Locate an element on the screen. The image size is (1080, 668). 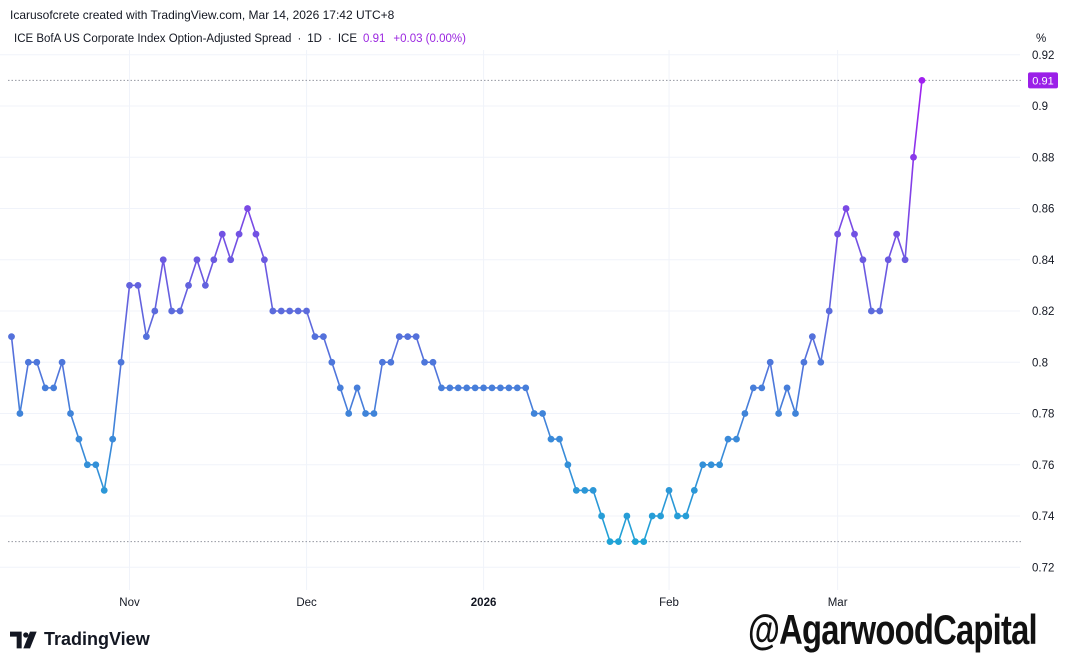
x-tick-label: Nov is located at coordinates (129, 603).